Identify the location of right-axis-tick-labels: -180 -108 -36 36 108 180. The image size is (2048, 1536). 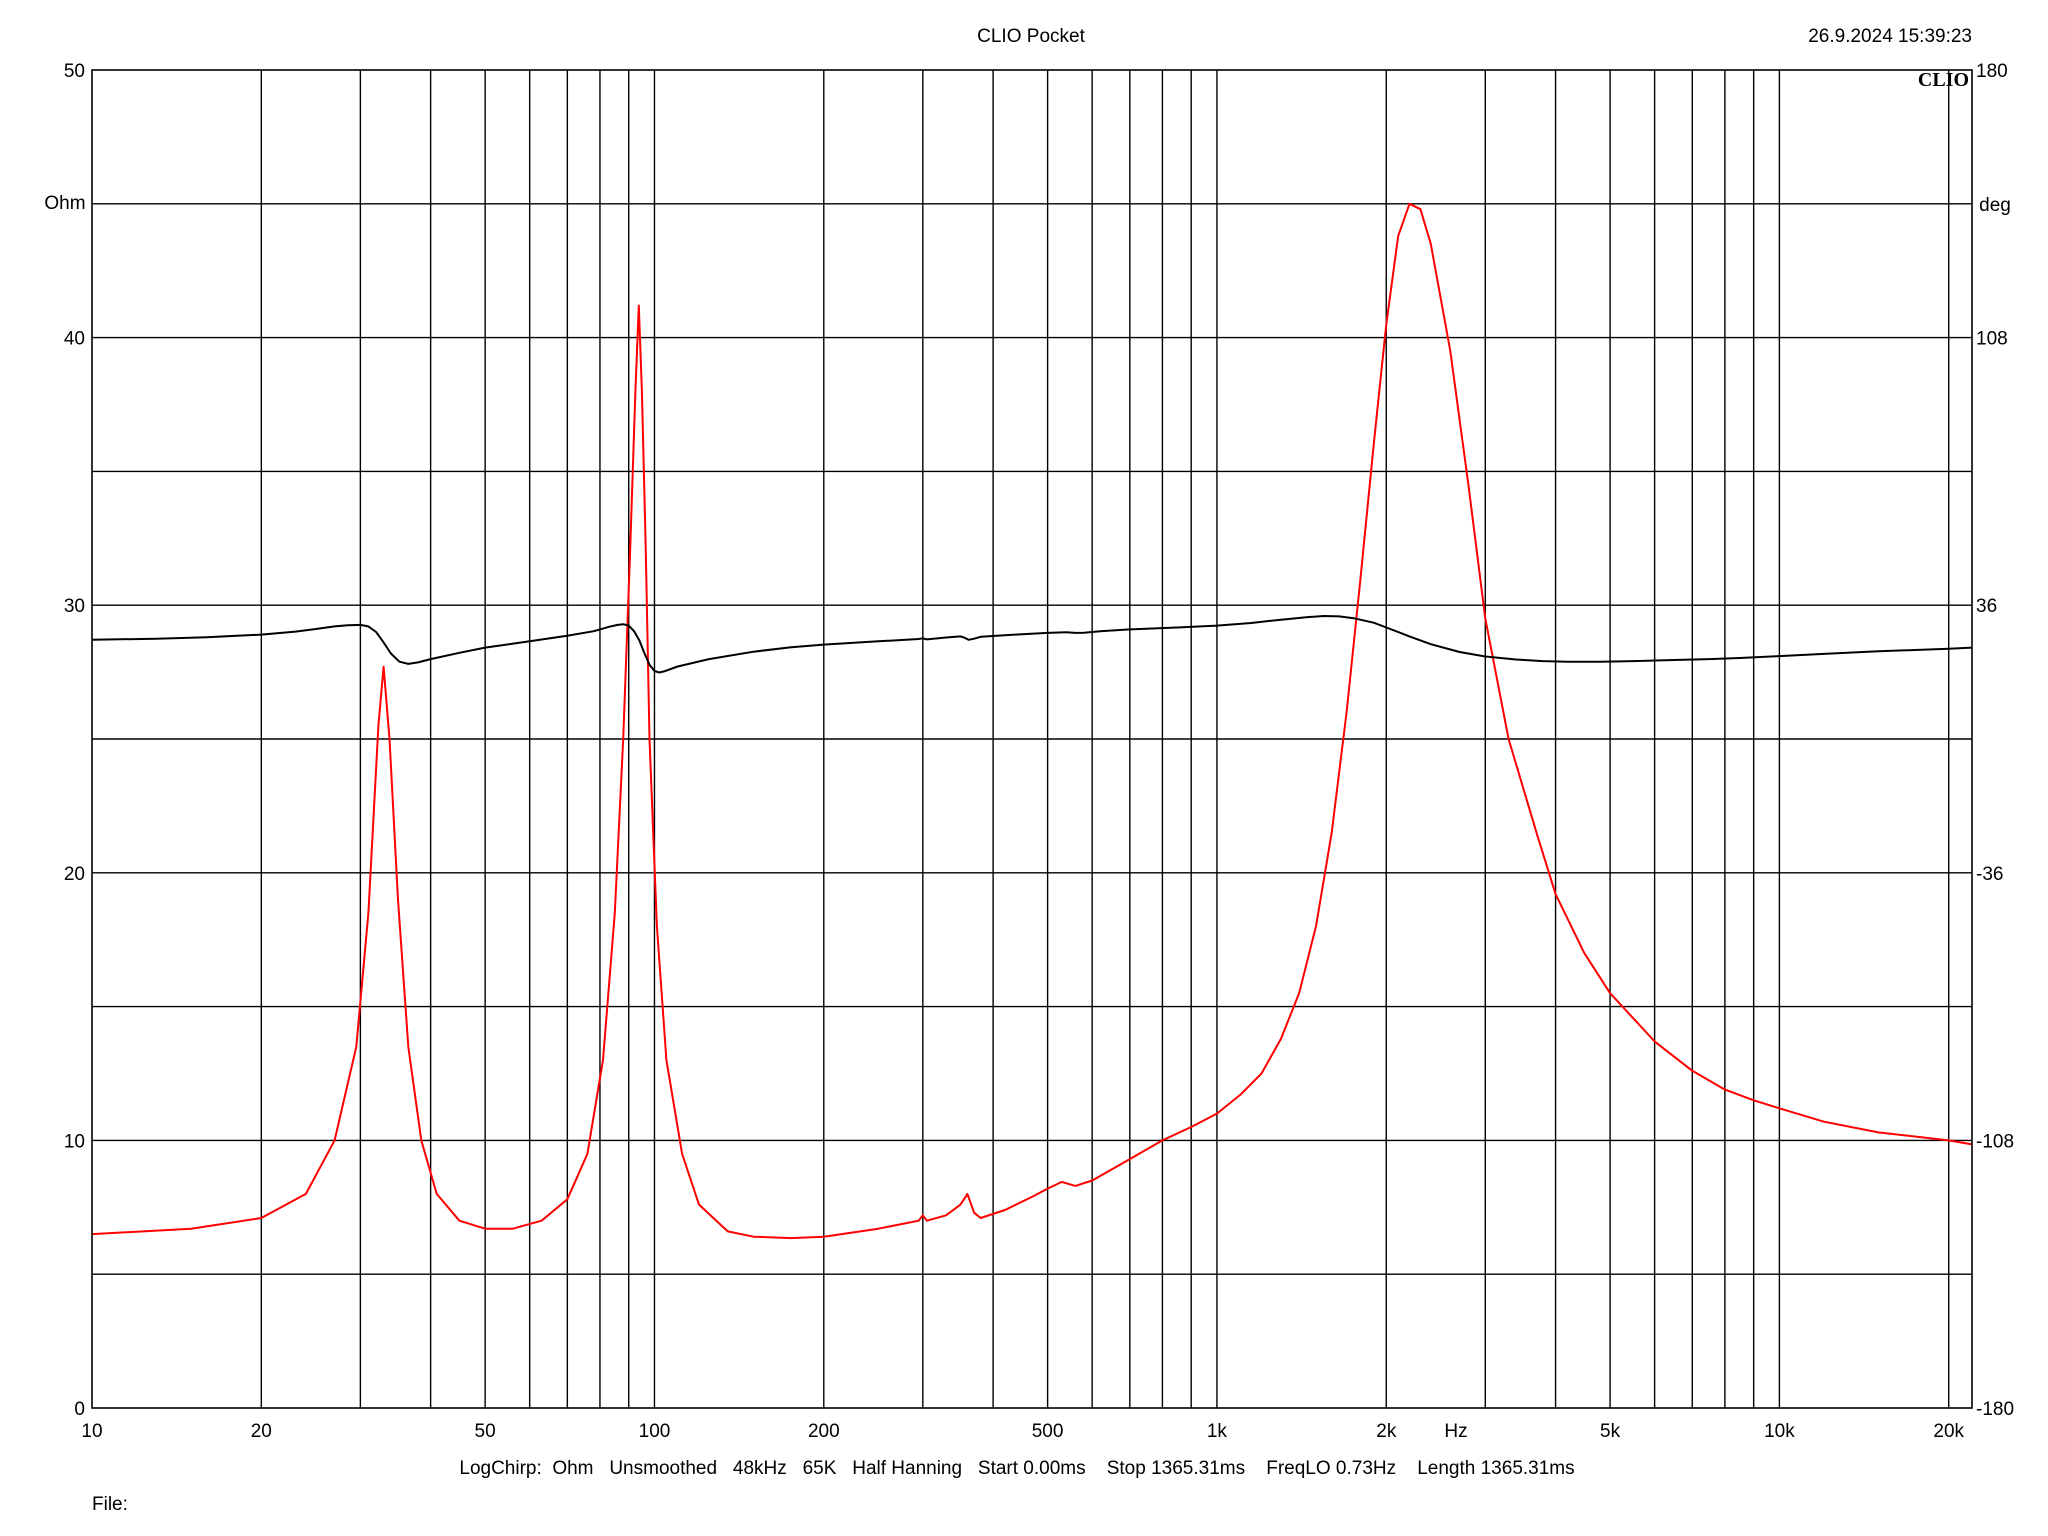
(1995, 740).